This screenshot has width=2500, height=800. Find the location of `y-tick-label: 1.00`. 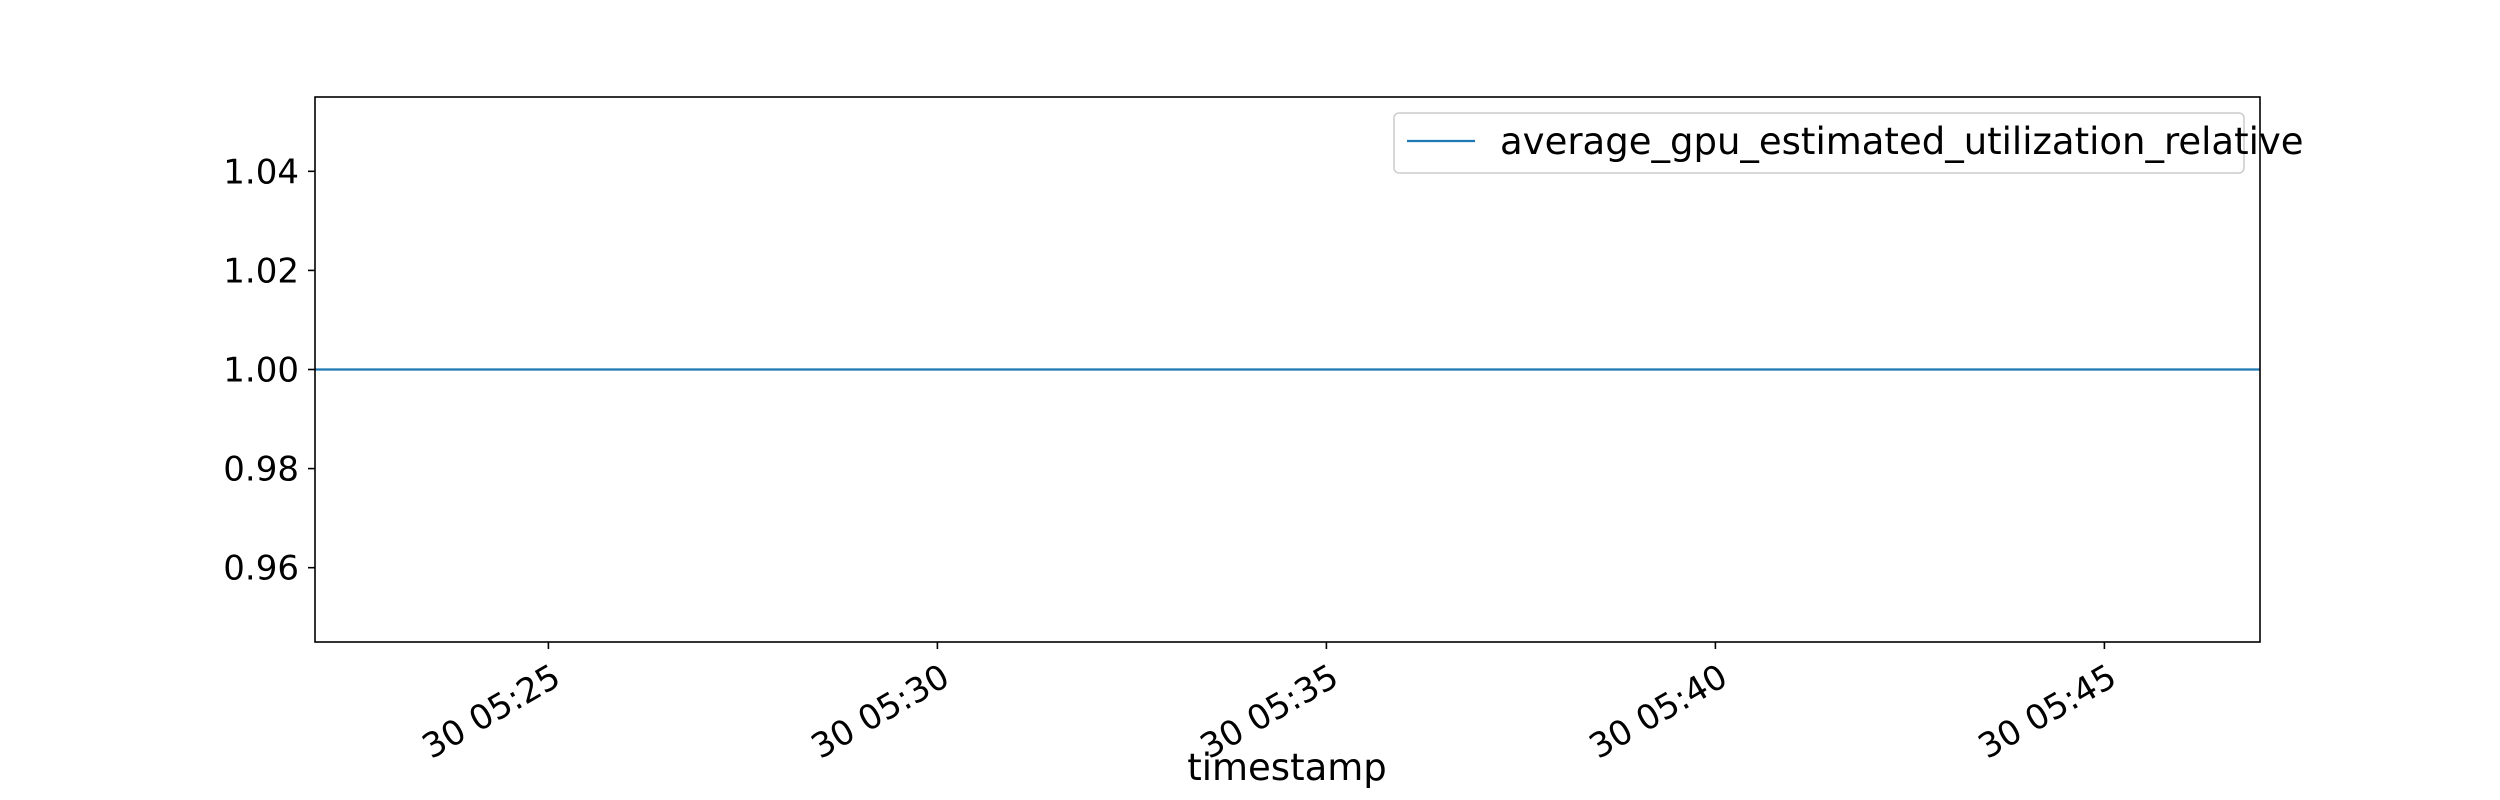

y-tick-label: 1.00 is located at coordinates (261, 371).